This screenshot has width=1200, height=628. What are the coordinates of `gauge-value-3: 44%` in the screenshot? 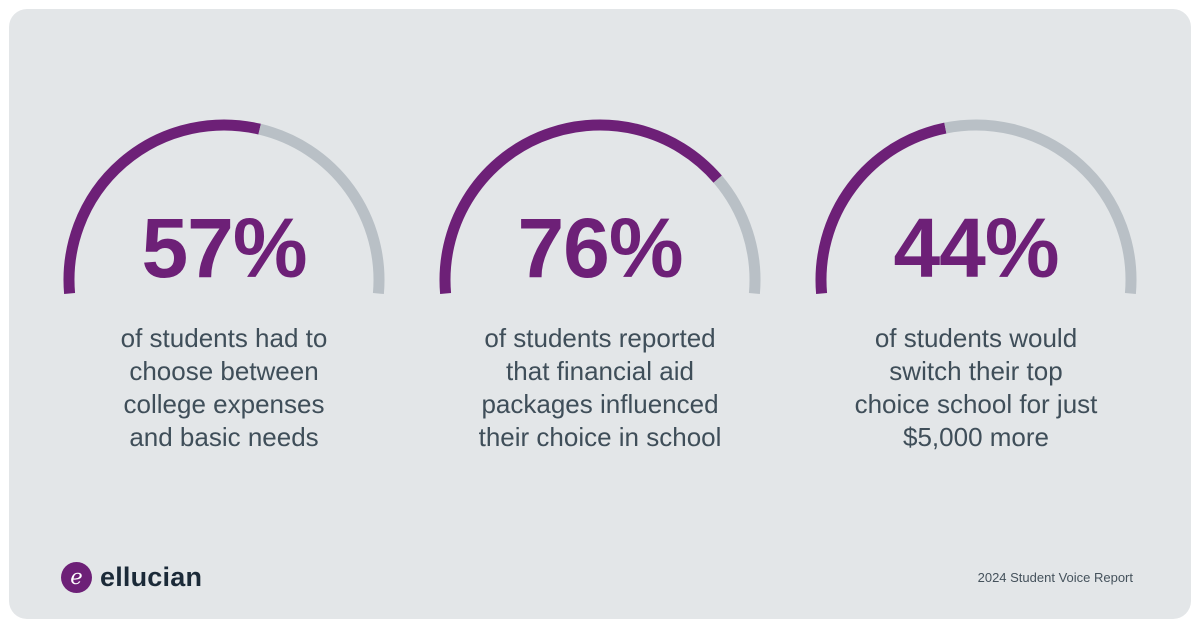 It's located at (976, 248).